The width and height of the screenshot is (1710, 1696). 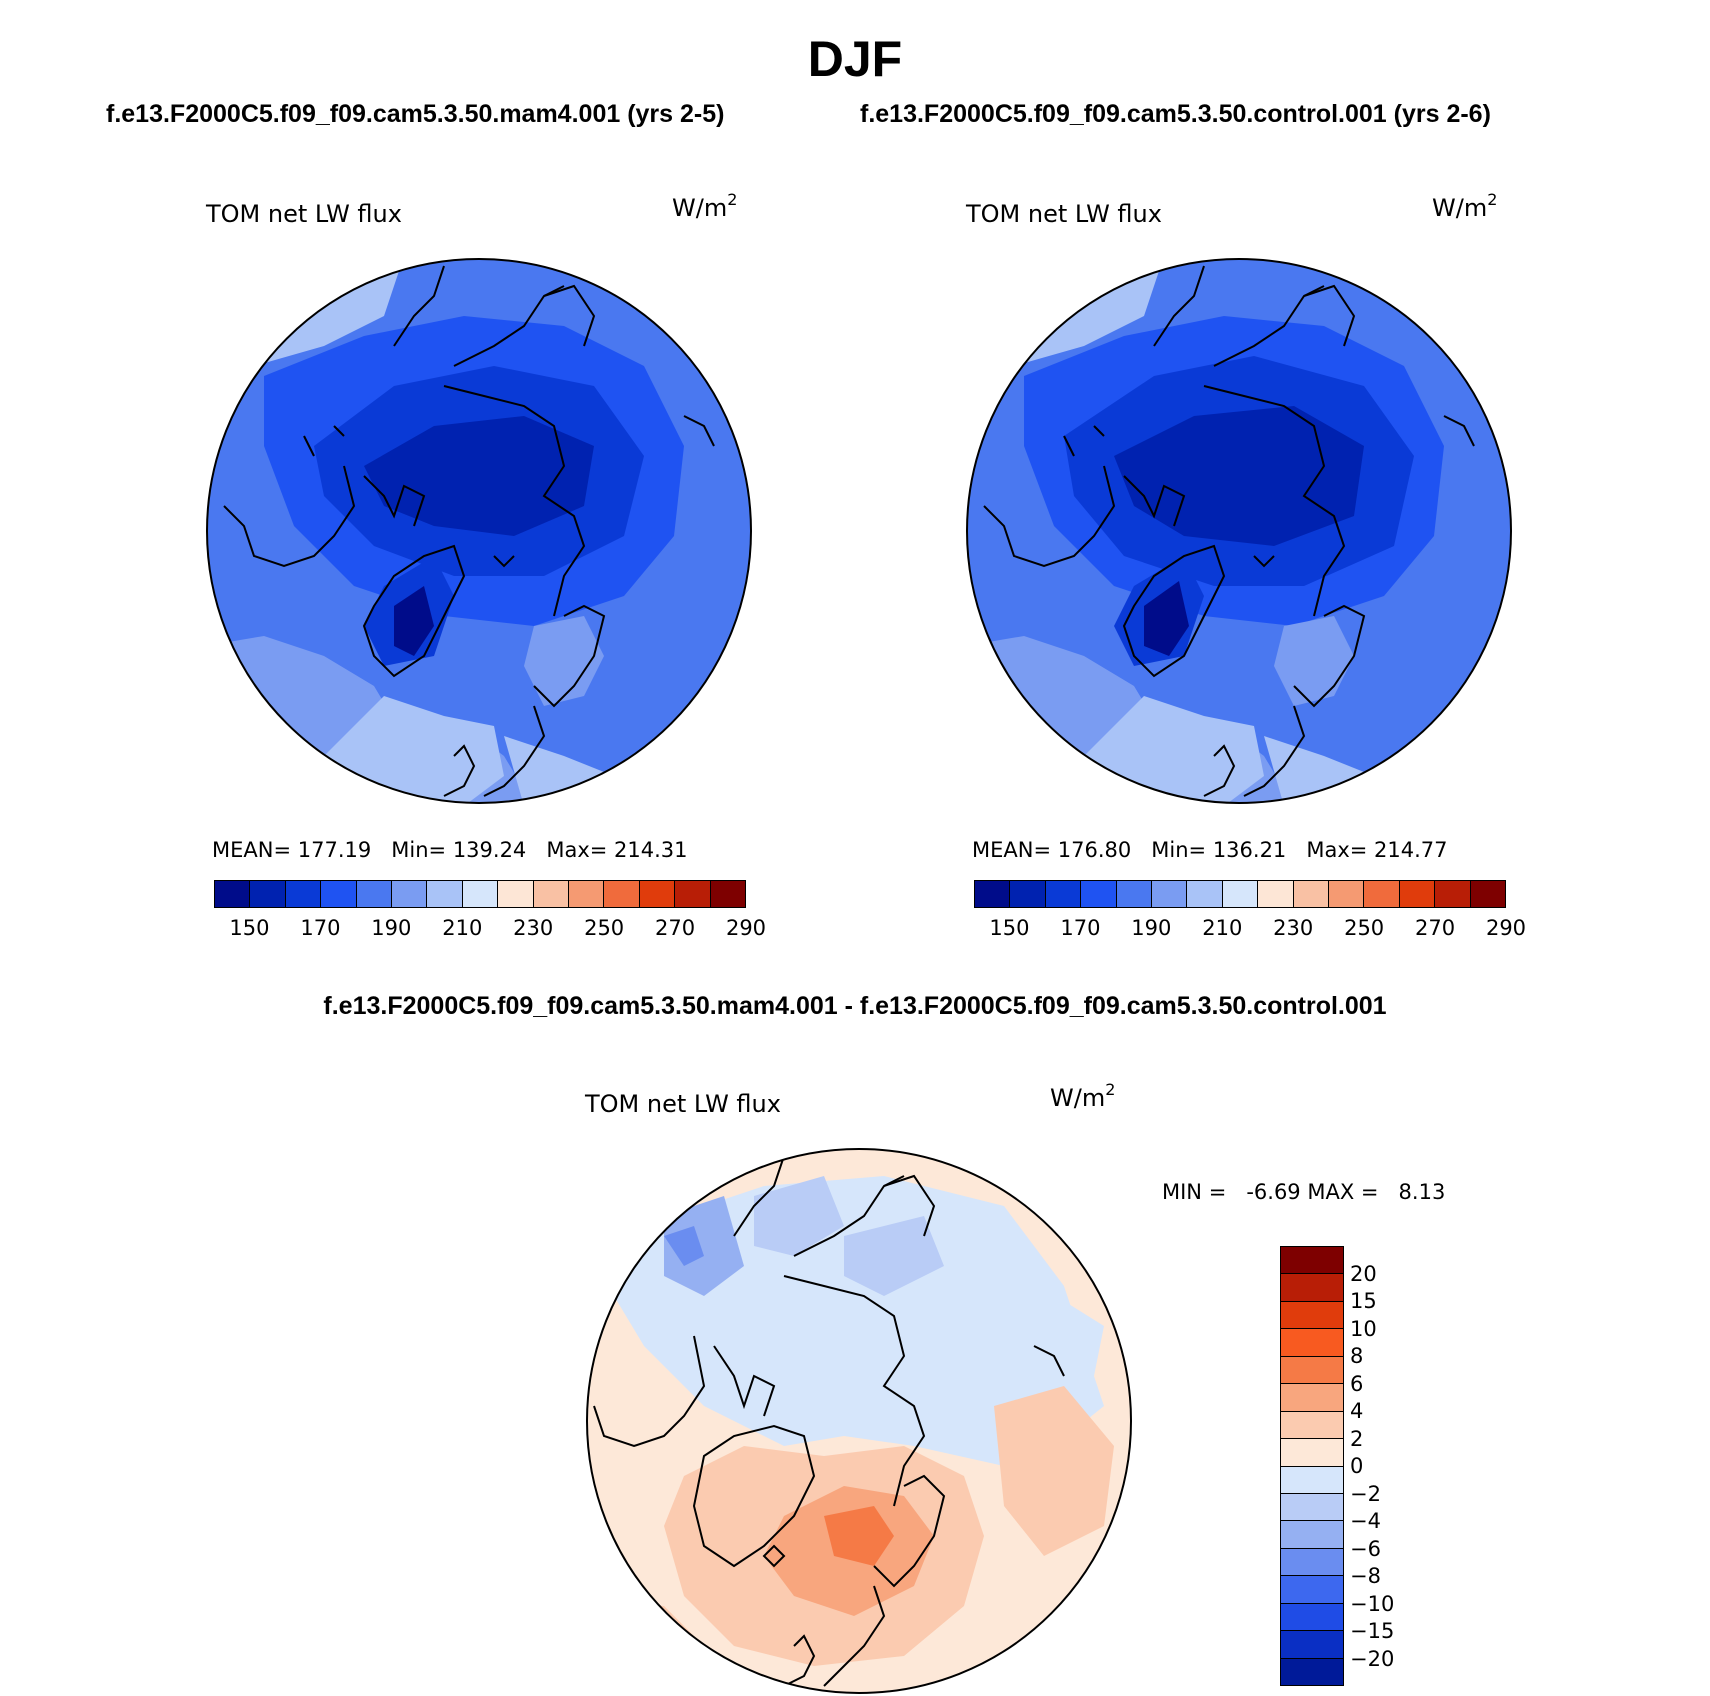 I want to click on left-stats: MEAN= 177.19 Min= 139.24 Max= 214.31, so click(x=450, y=850).